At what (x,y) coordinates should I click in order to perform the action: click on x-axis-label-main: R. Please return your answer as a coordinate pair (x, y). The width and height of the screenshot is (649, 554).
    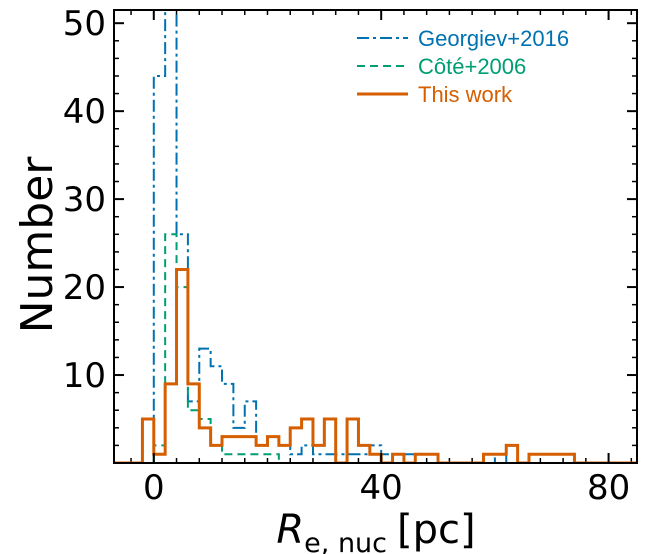
    Looking at the image, I should click on (290, 530).